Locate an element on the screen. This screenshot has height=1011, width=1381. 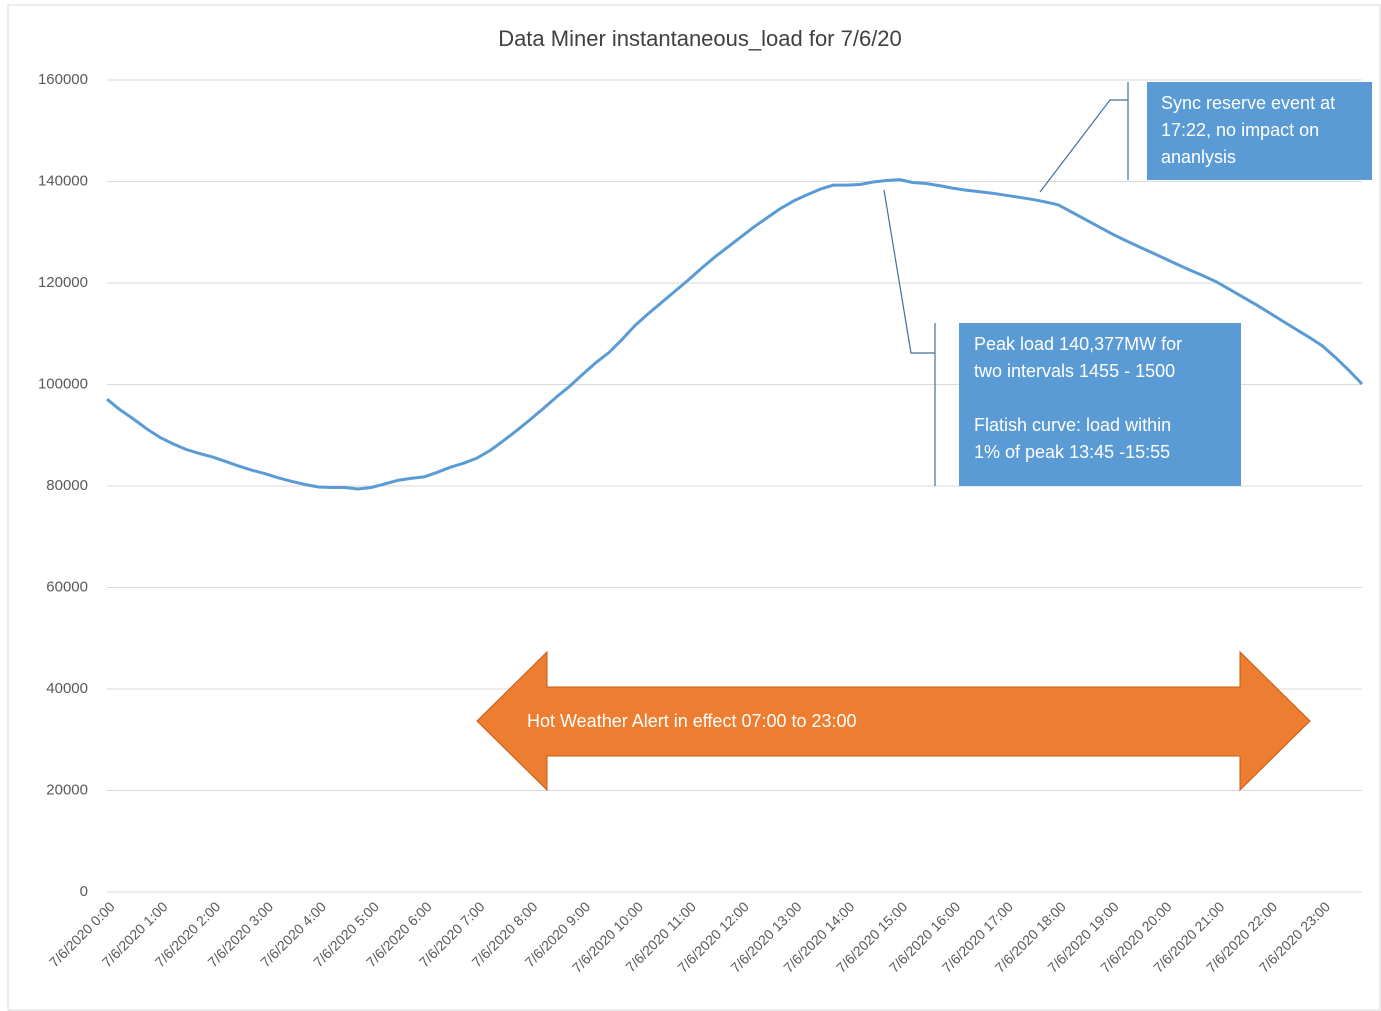
y-tick-label: 140000 is located at coordinates (63, 180).